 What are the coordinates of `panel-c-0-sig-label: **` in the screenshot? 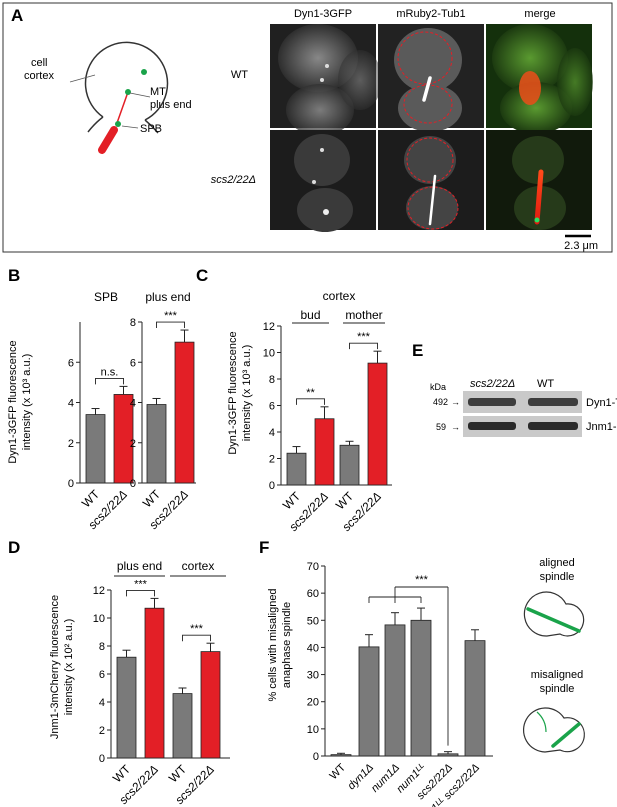 It's located at (310, 393).